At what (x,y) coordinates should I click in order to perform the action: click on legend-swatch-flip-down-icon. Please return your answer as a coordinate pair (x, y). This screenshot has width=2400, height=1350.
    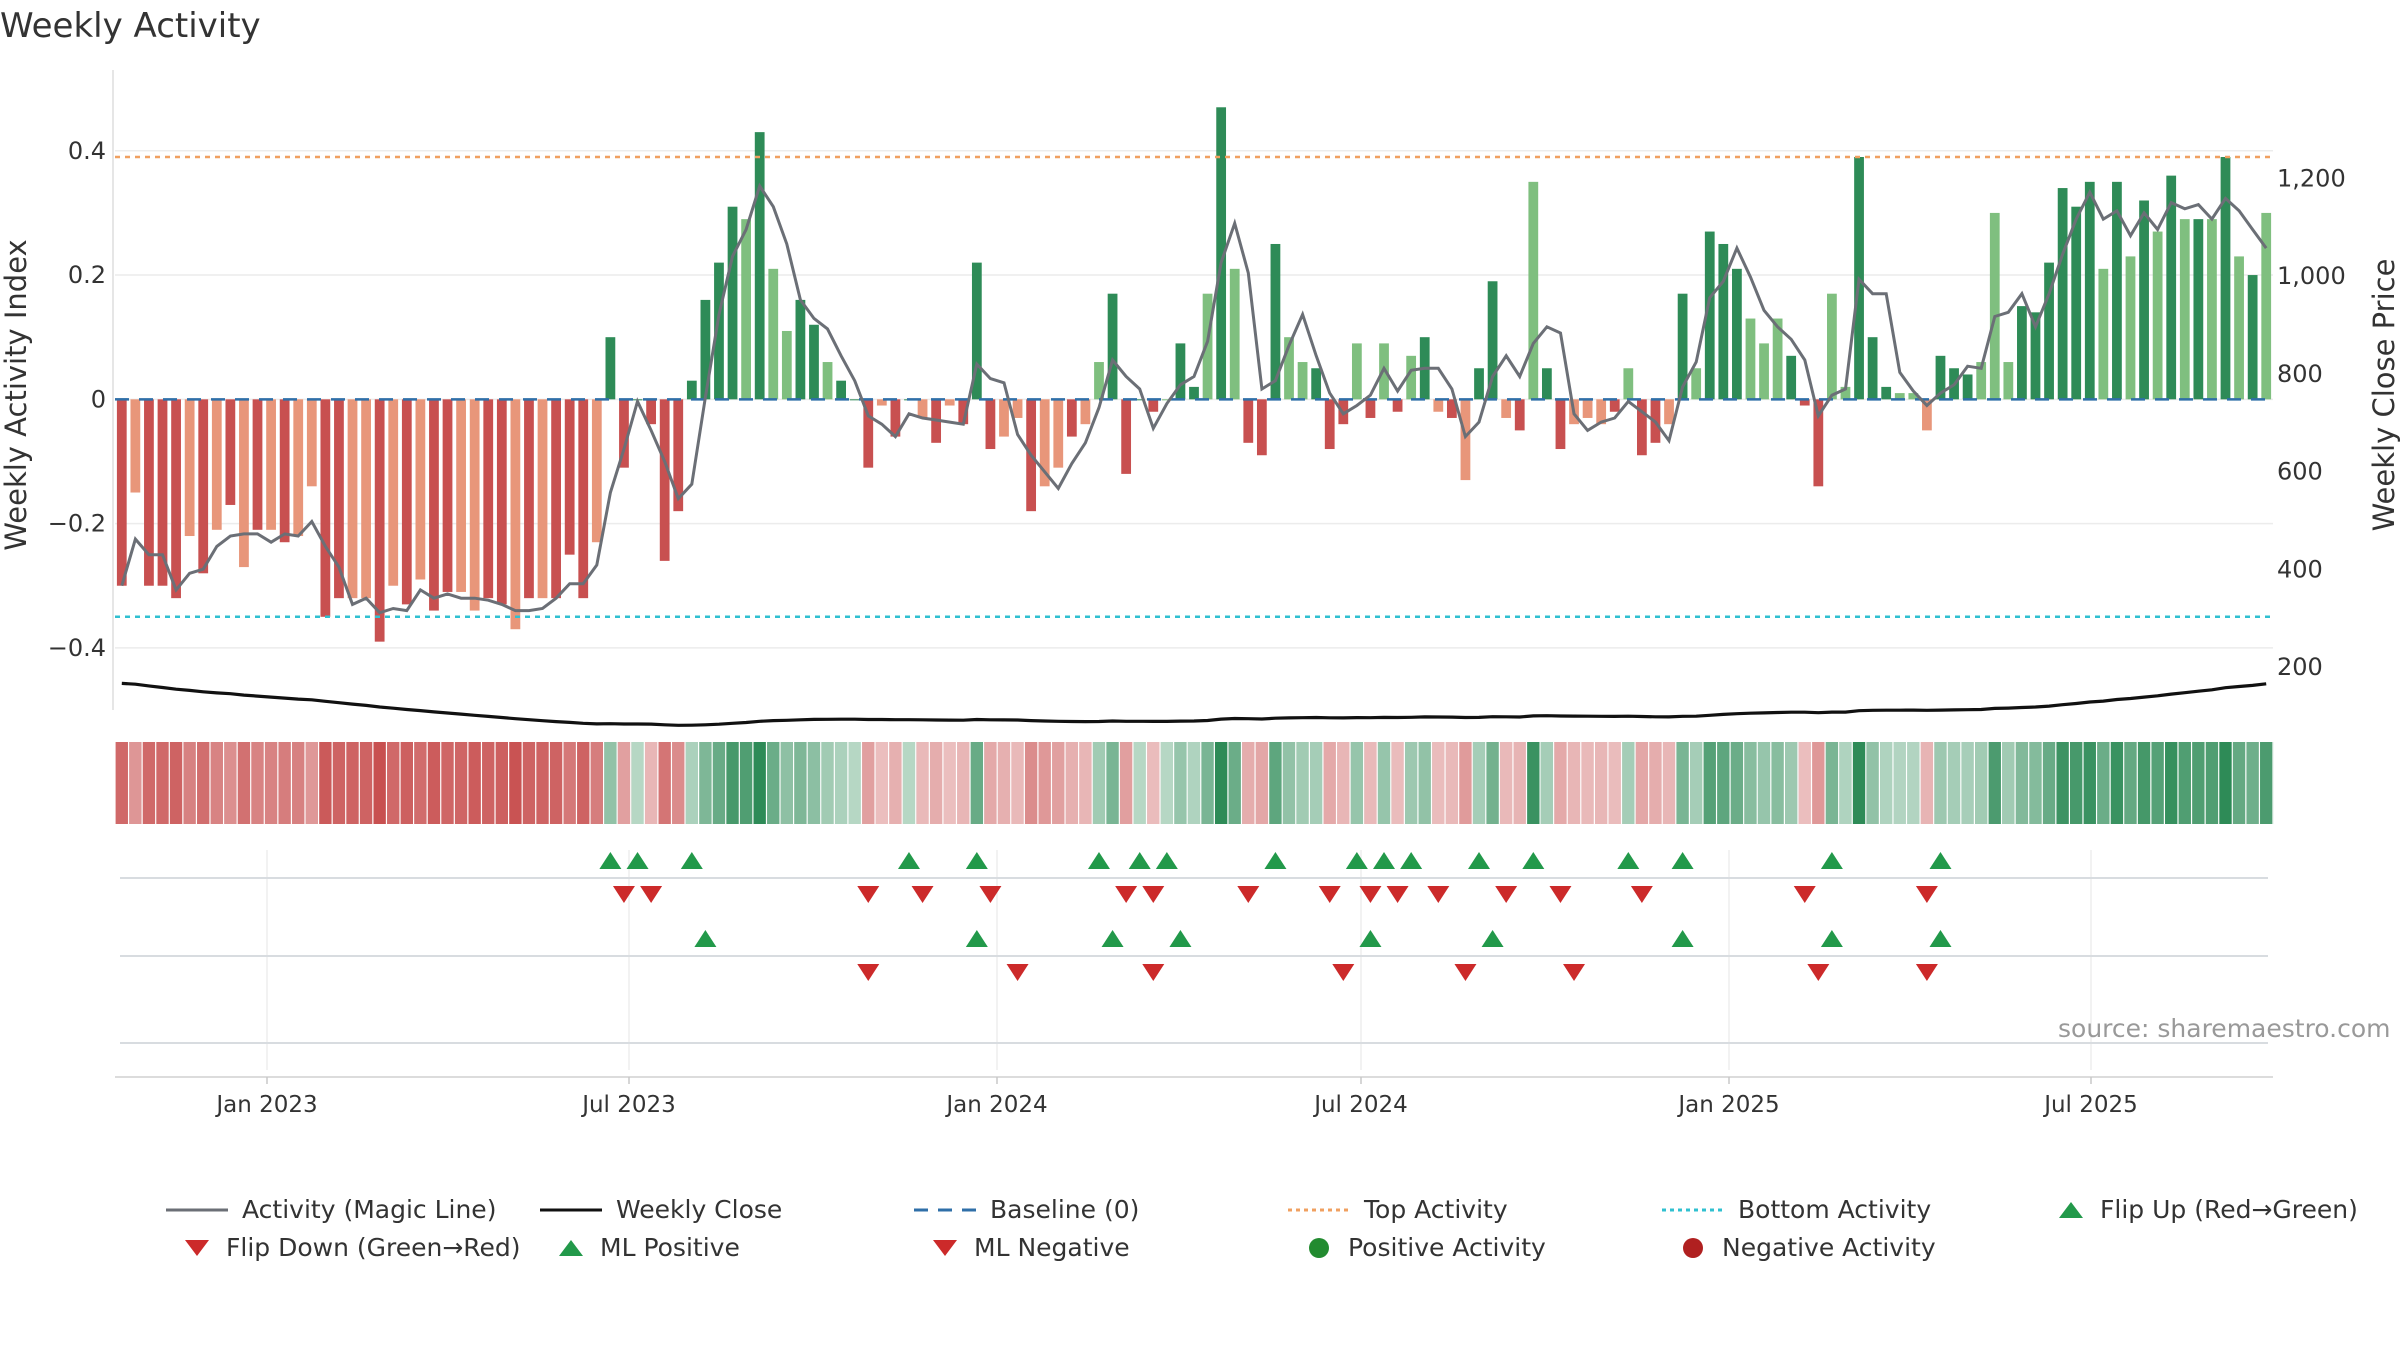
    Looking at the image, I should click on (197, 1247).